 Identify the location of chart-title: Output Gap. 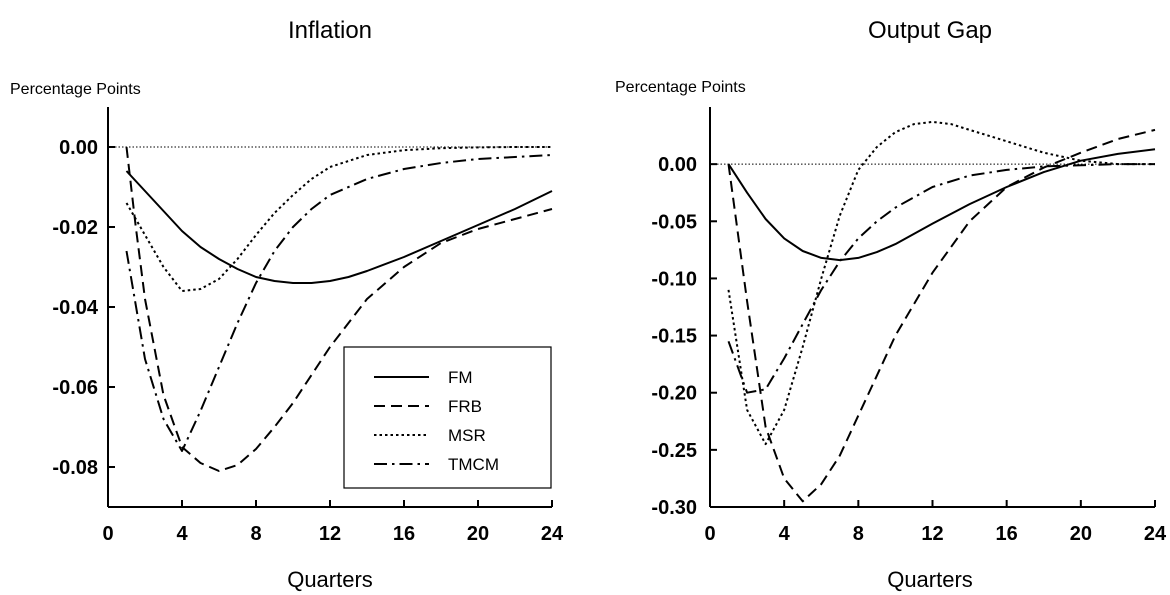
(930, 30).